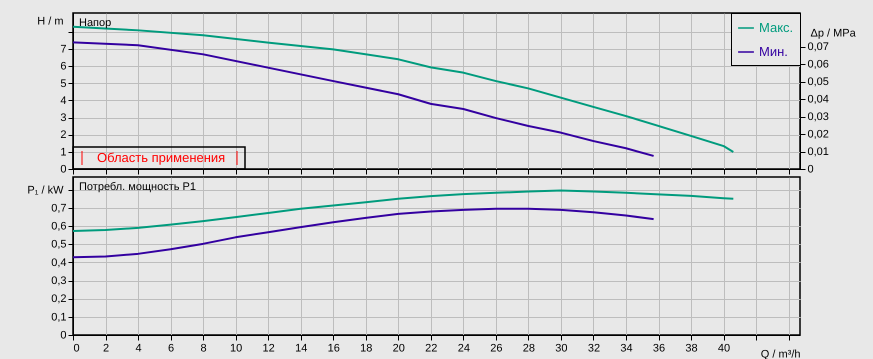 This screenshot has width=873, height=359. What do you see at coordinates (594, 348) in the screenshot?
I see `x-tick-label: 32` at bounding box center [594, 348].